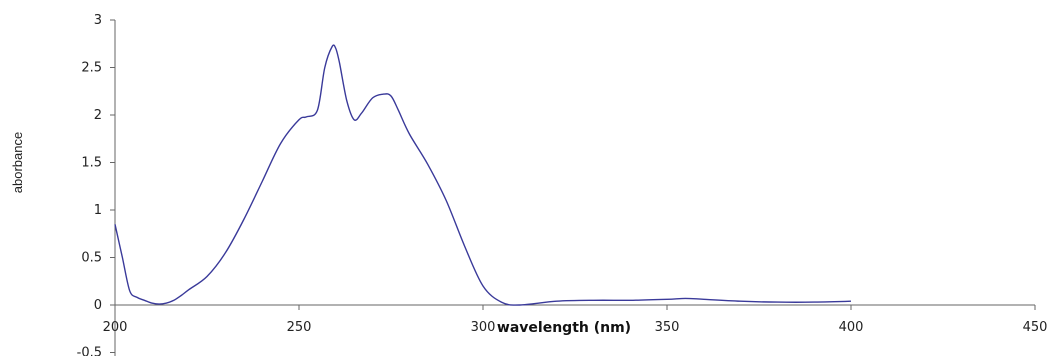  Describe the element at coordinates (299, 327) in the screenshot. I see `x-tick-label: 250` at that location.